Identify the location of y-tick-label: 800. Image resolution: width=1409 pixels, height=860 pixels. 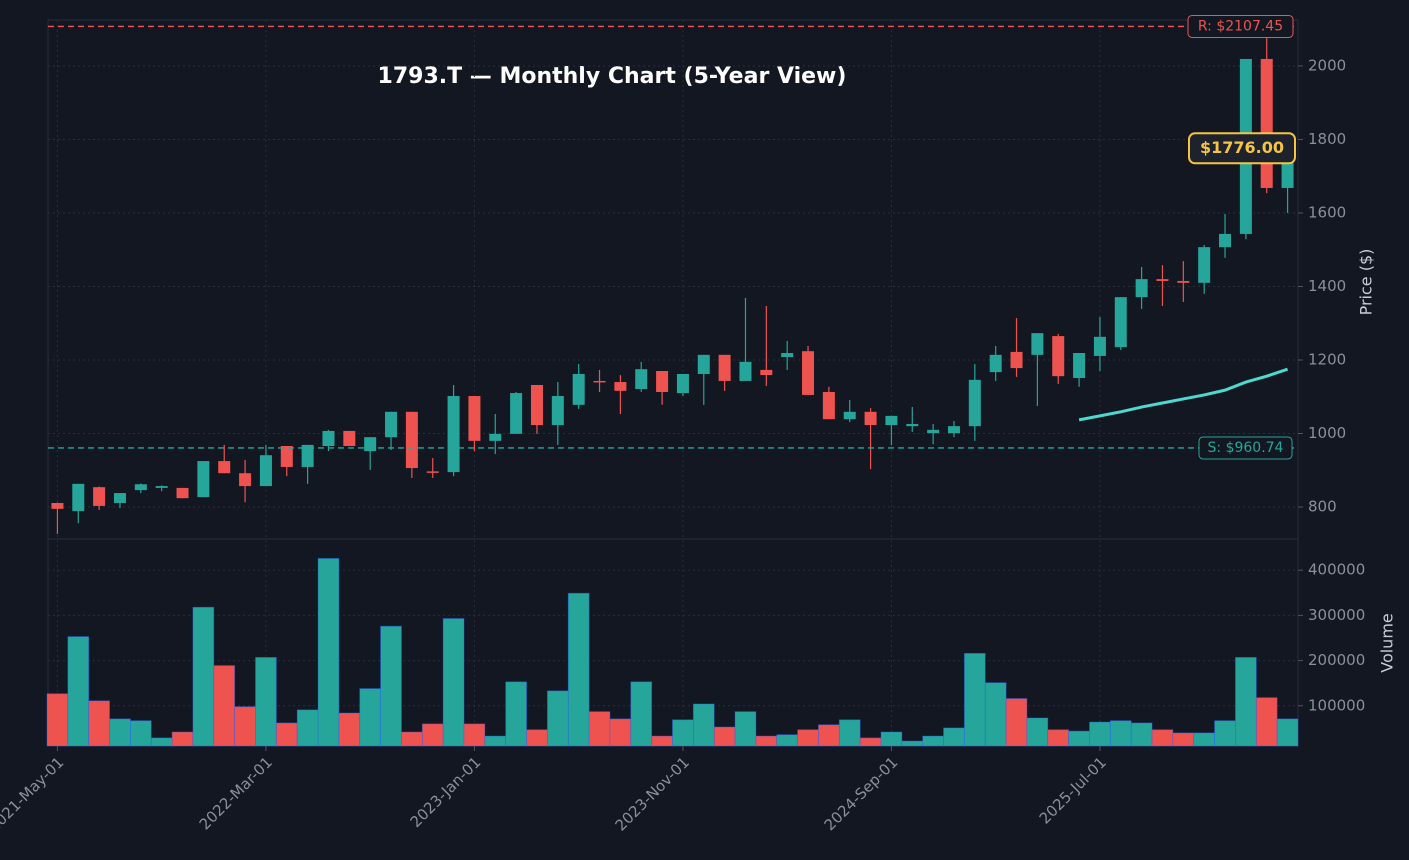
(1322, 507).